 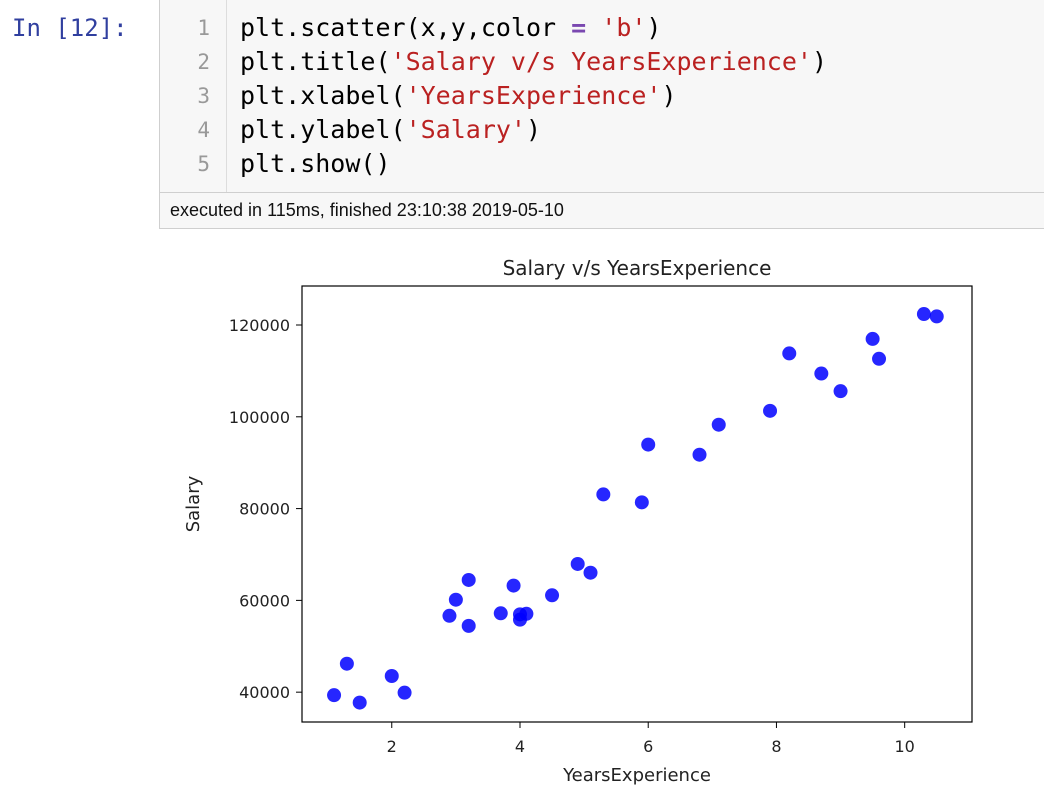 I want to click on operator-token: =, so click(x=579, y=27).